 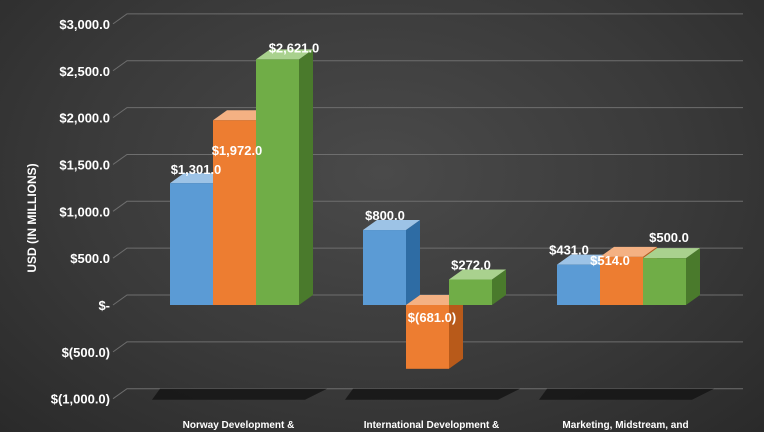 What do you see at coordinates (625, 425) in the screenshot?
I see `category-label: Marketing, Midstream, and` at bounding box center [625, 425].